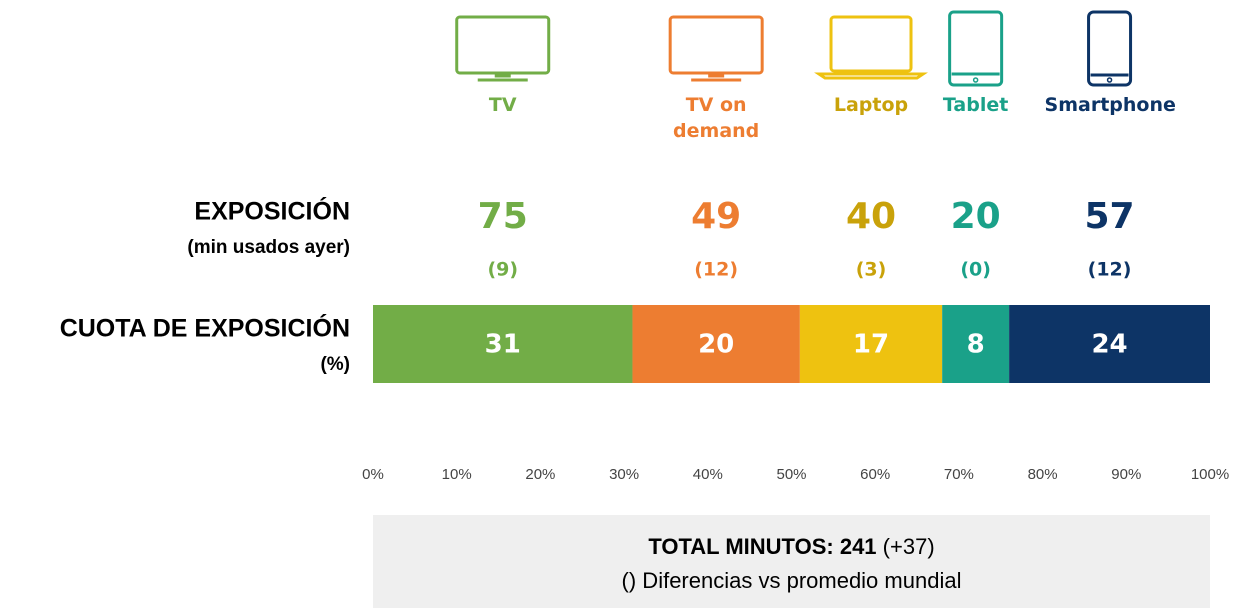  I want to click on total-difference: (+37), so click(909, 546).